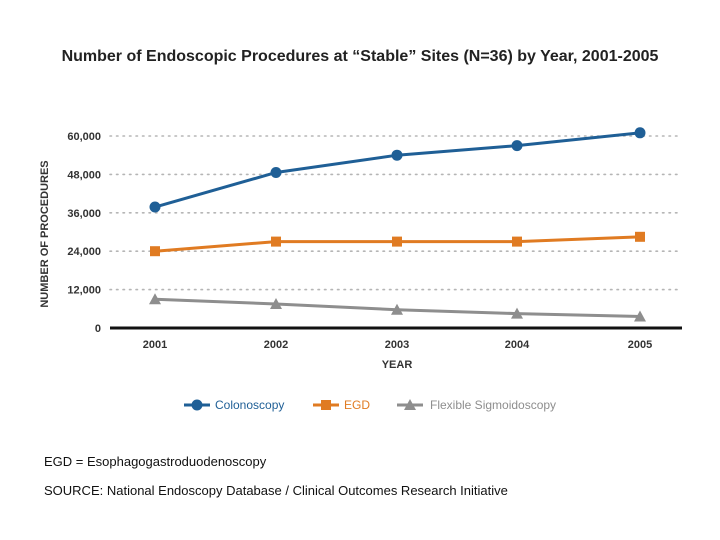 This screenshot has width=720, height=540. I want to click on x-tick-label: 2004, so click(517, 345).